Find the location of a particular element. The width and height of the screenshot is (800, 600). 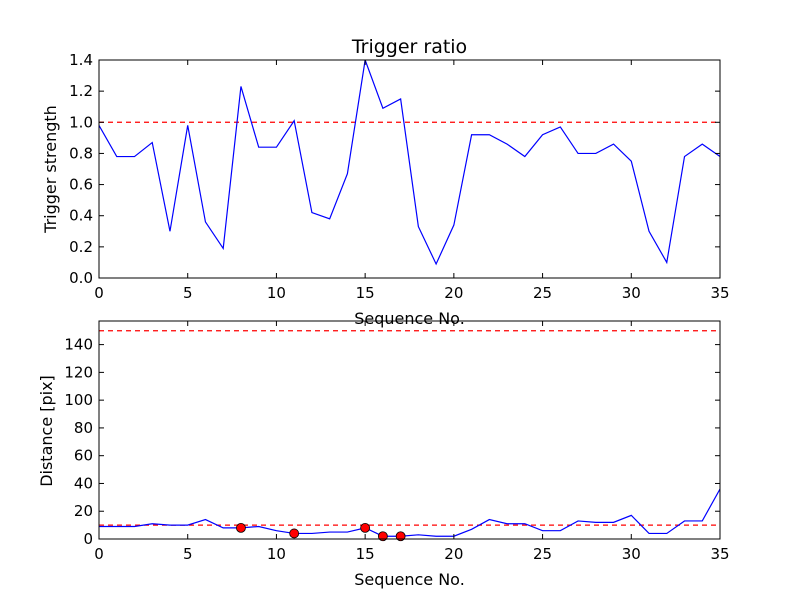

y-tick-label: 40 is located at coordinates (83, 483).